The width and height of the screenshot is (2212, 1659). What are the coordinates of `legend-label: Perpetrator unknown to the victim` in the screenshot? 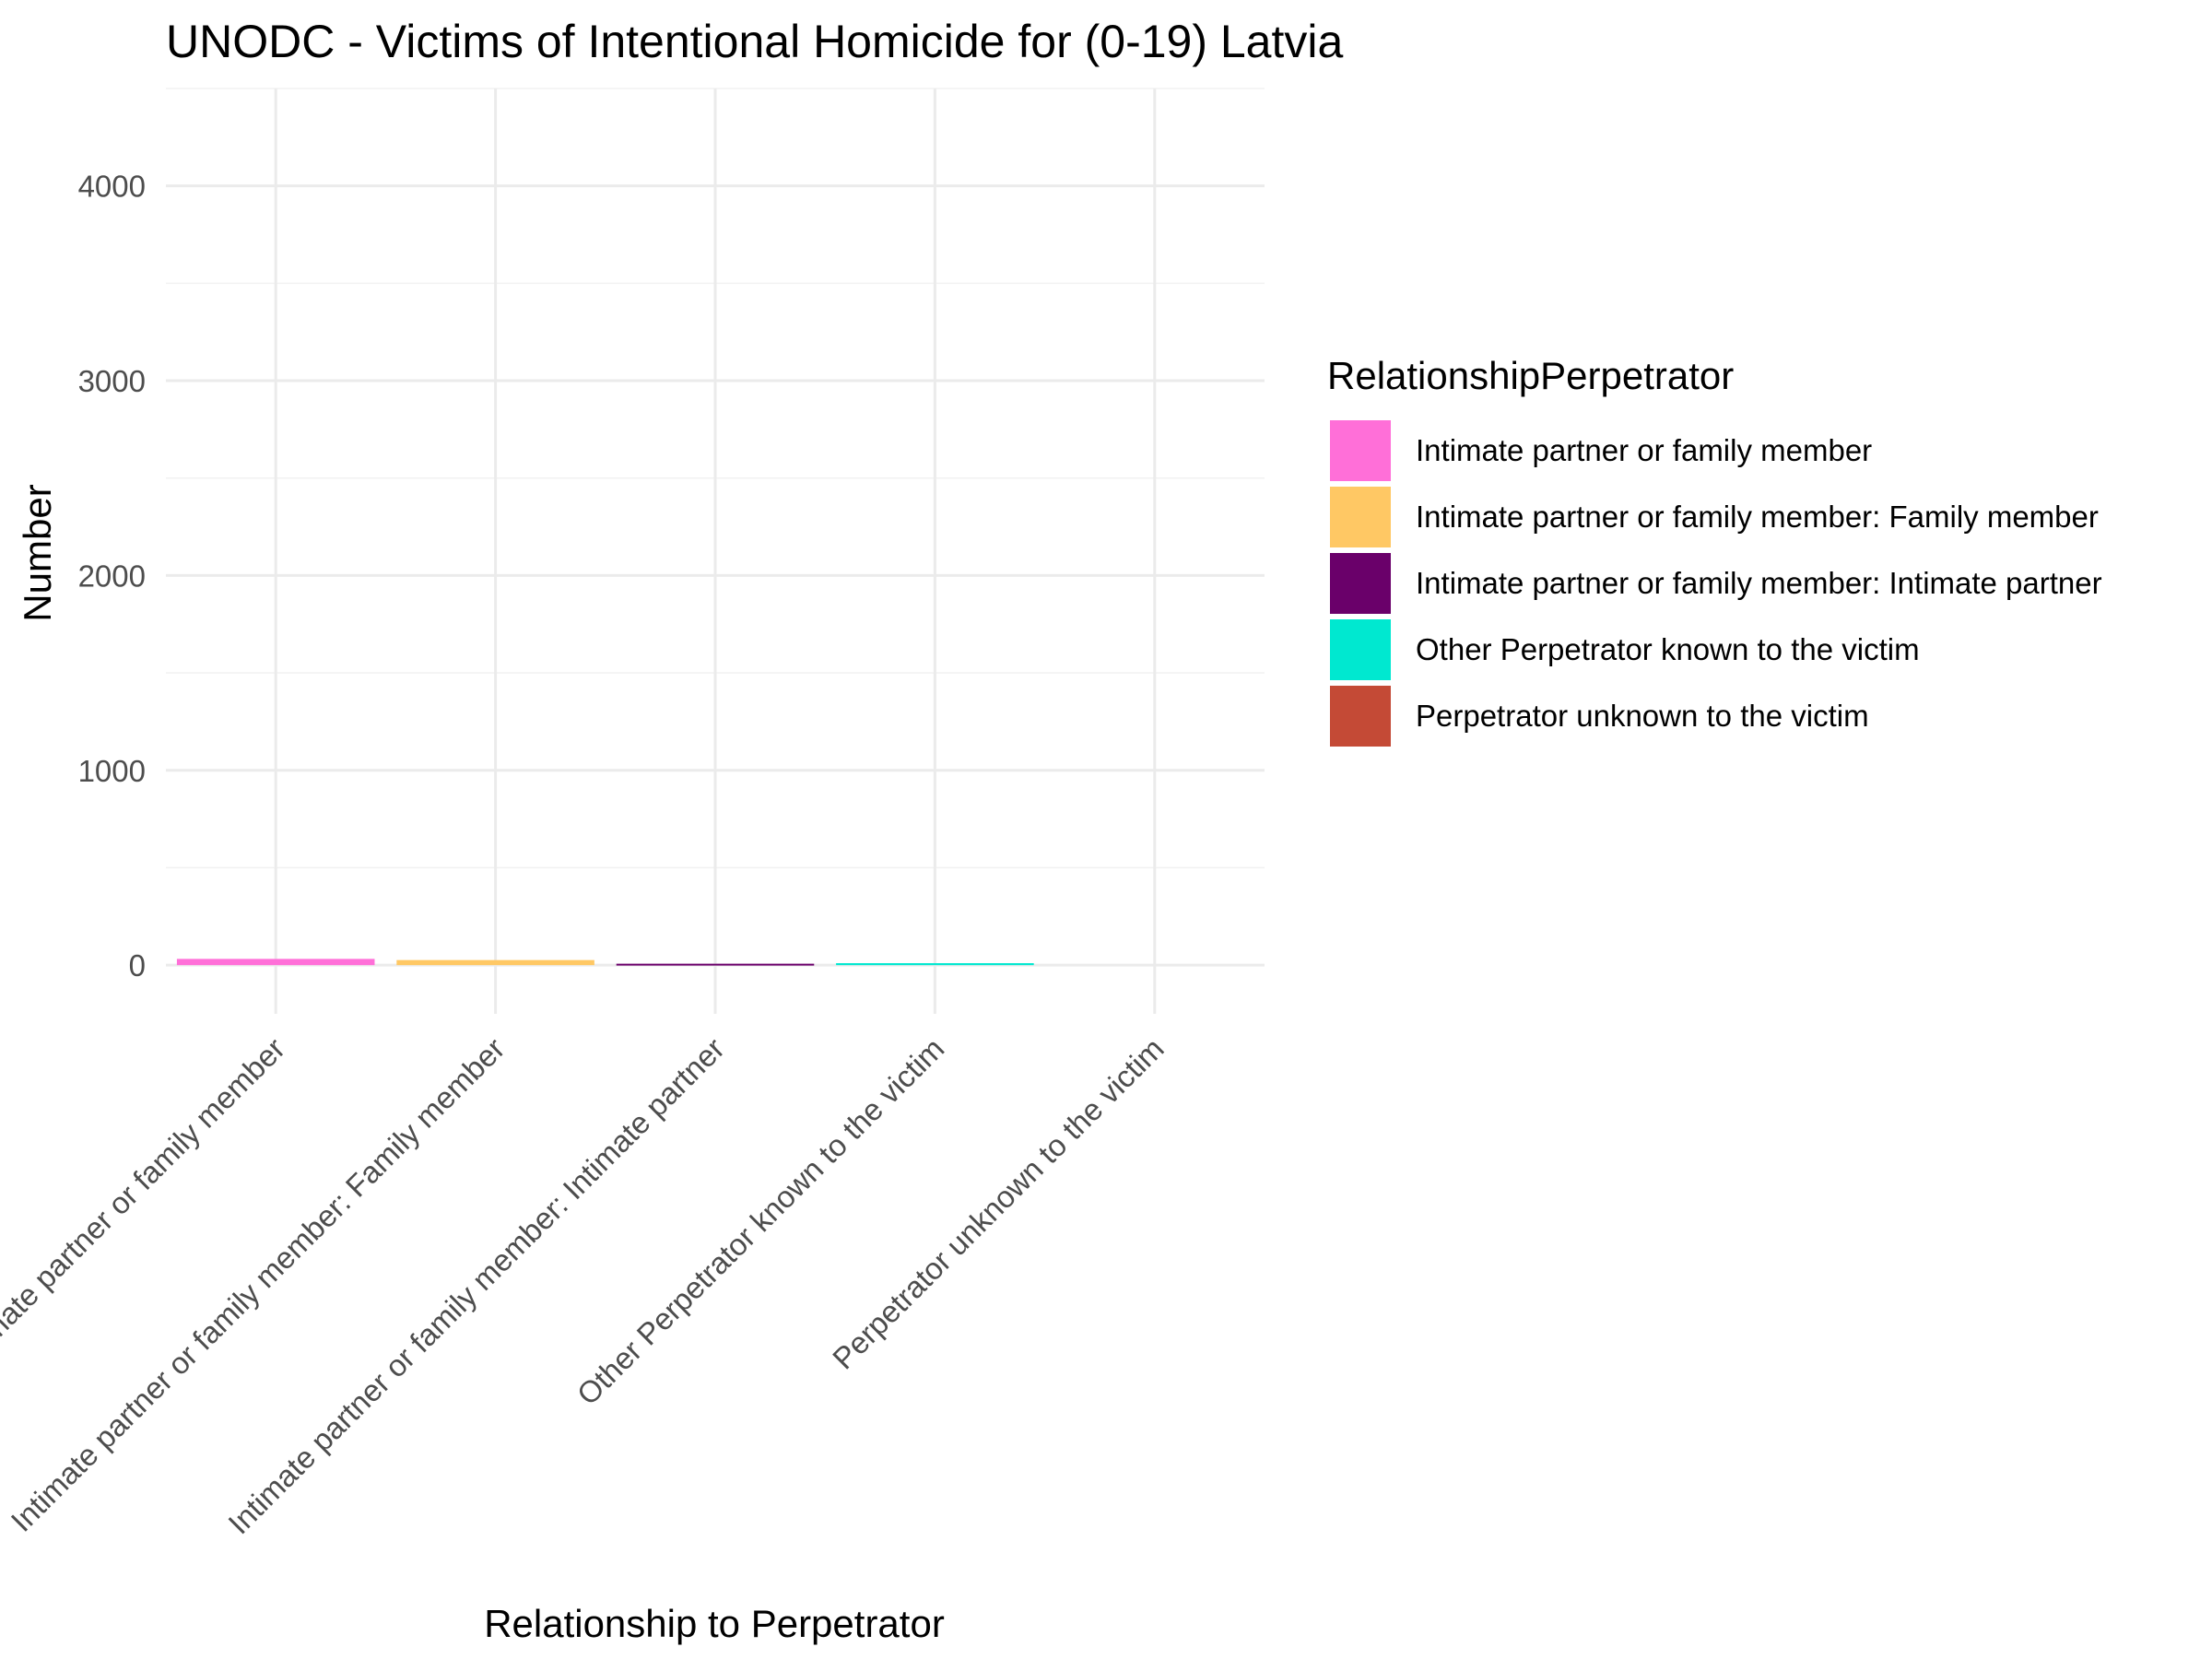 It's located at (1642, 716).